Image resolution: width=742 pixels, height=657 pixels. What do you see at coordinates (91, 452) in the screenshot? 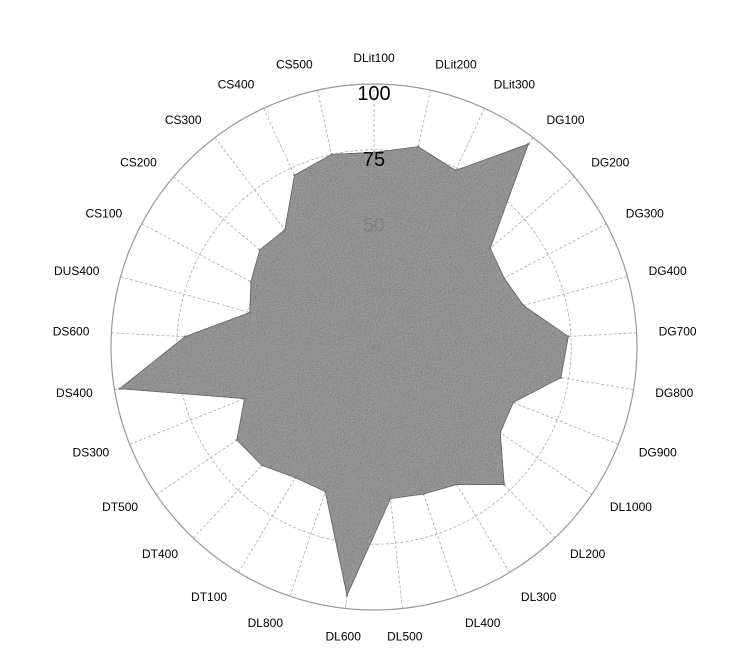
I see `category-label: DS300` at bounding box center [91, 452].